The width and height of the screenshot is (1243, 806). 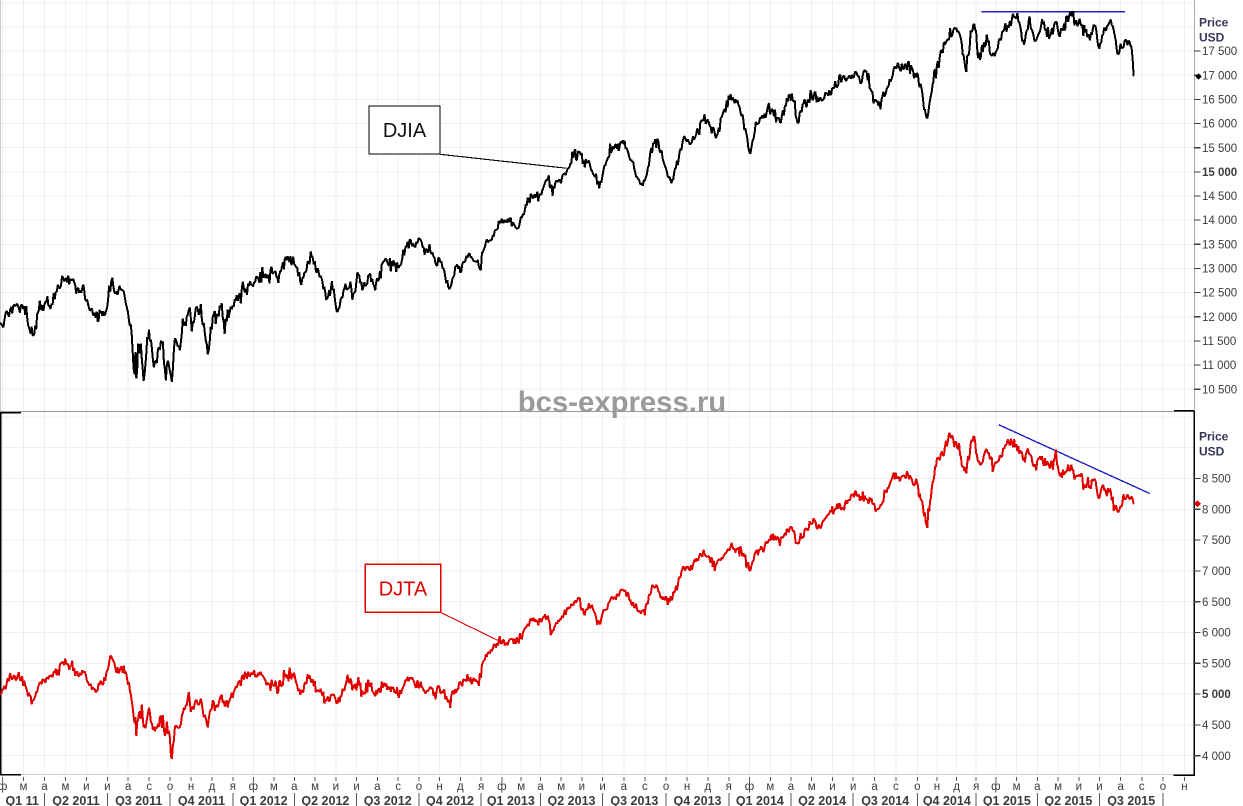 I want to click on svg-text: 17 500, so click(x=1219, y=52).